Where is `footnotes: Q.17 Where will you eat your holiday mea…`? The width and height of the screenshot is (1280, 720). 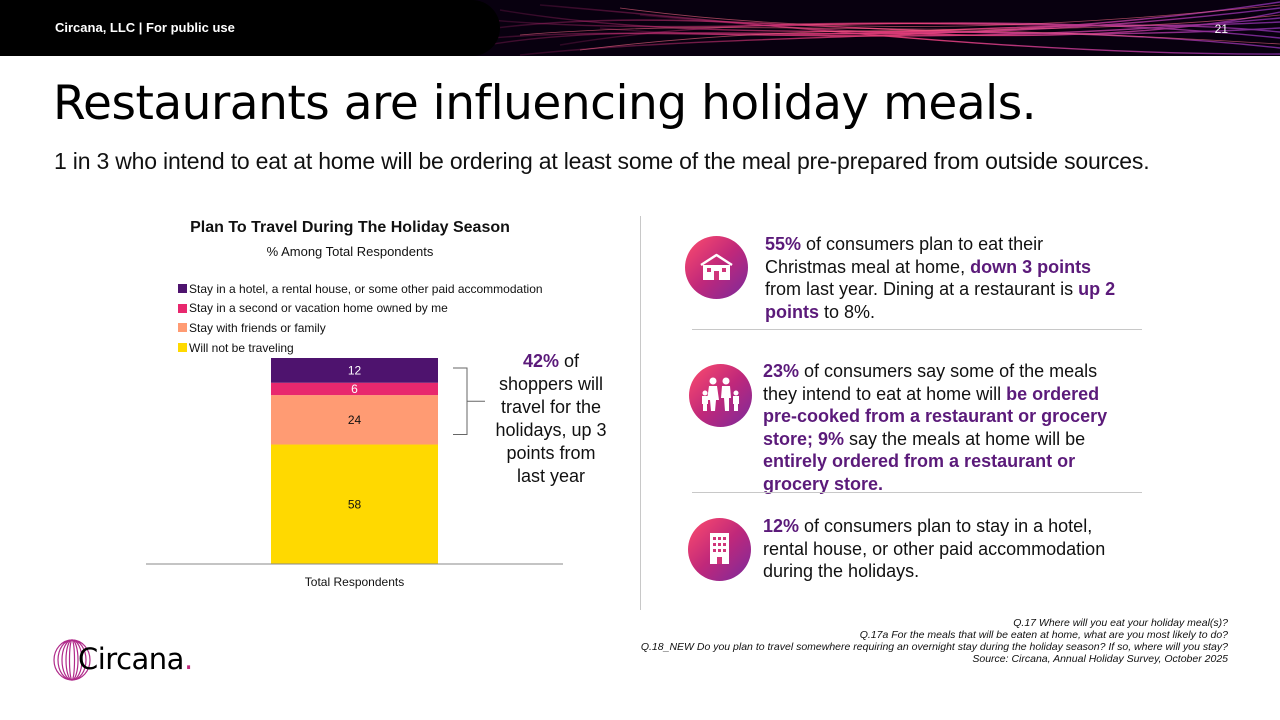
footnotes: Q.17 Where will you eat your holiday mea… is located at coordinates (934, 641).